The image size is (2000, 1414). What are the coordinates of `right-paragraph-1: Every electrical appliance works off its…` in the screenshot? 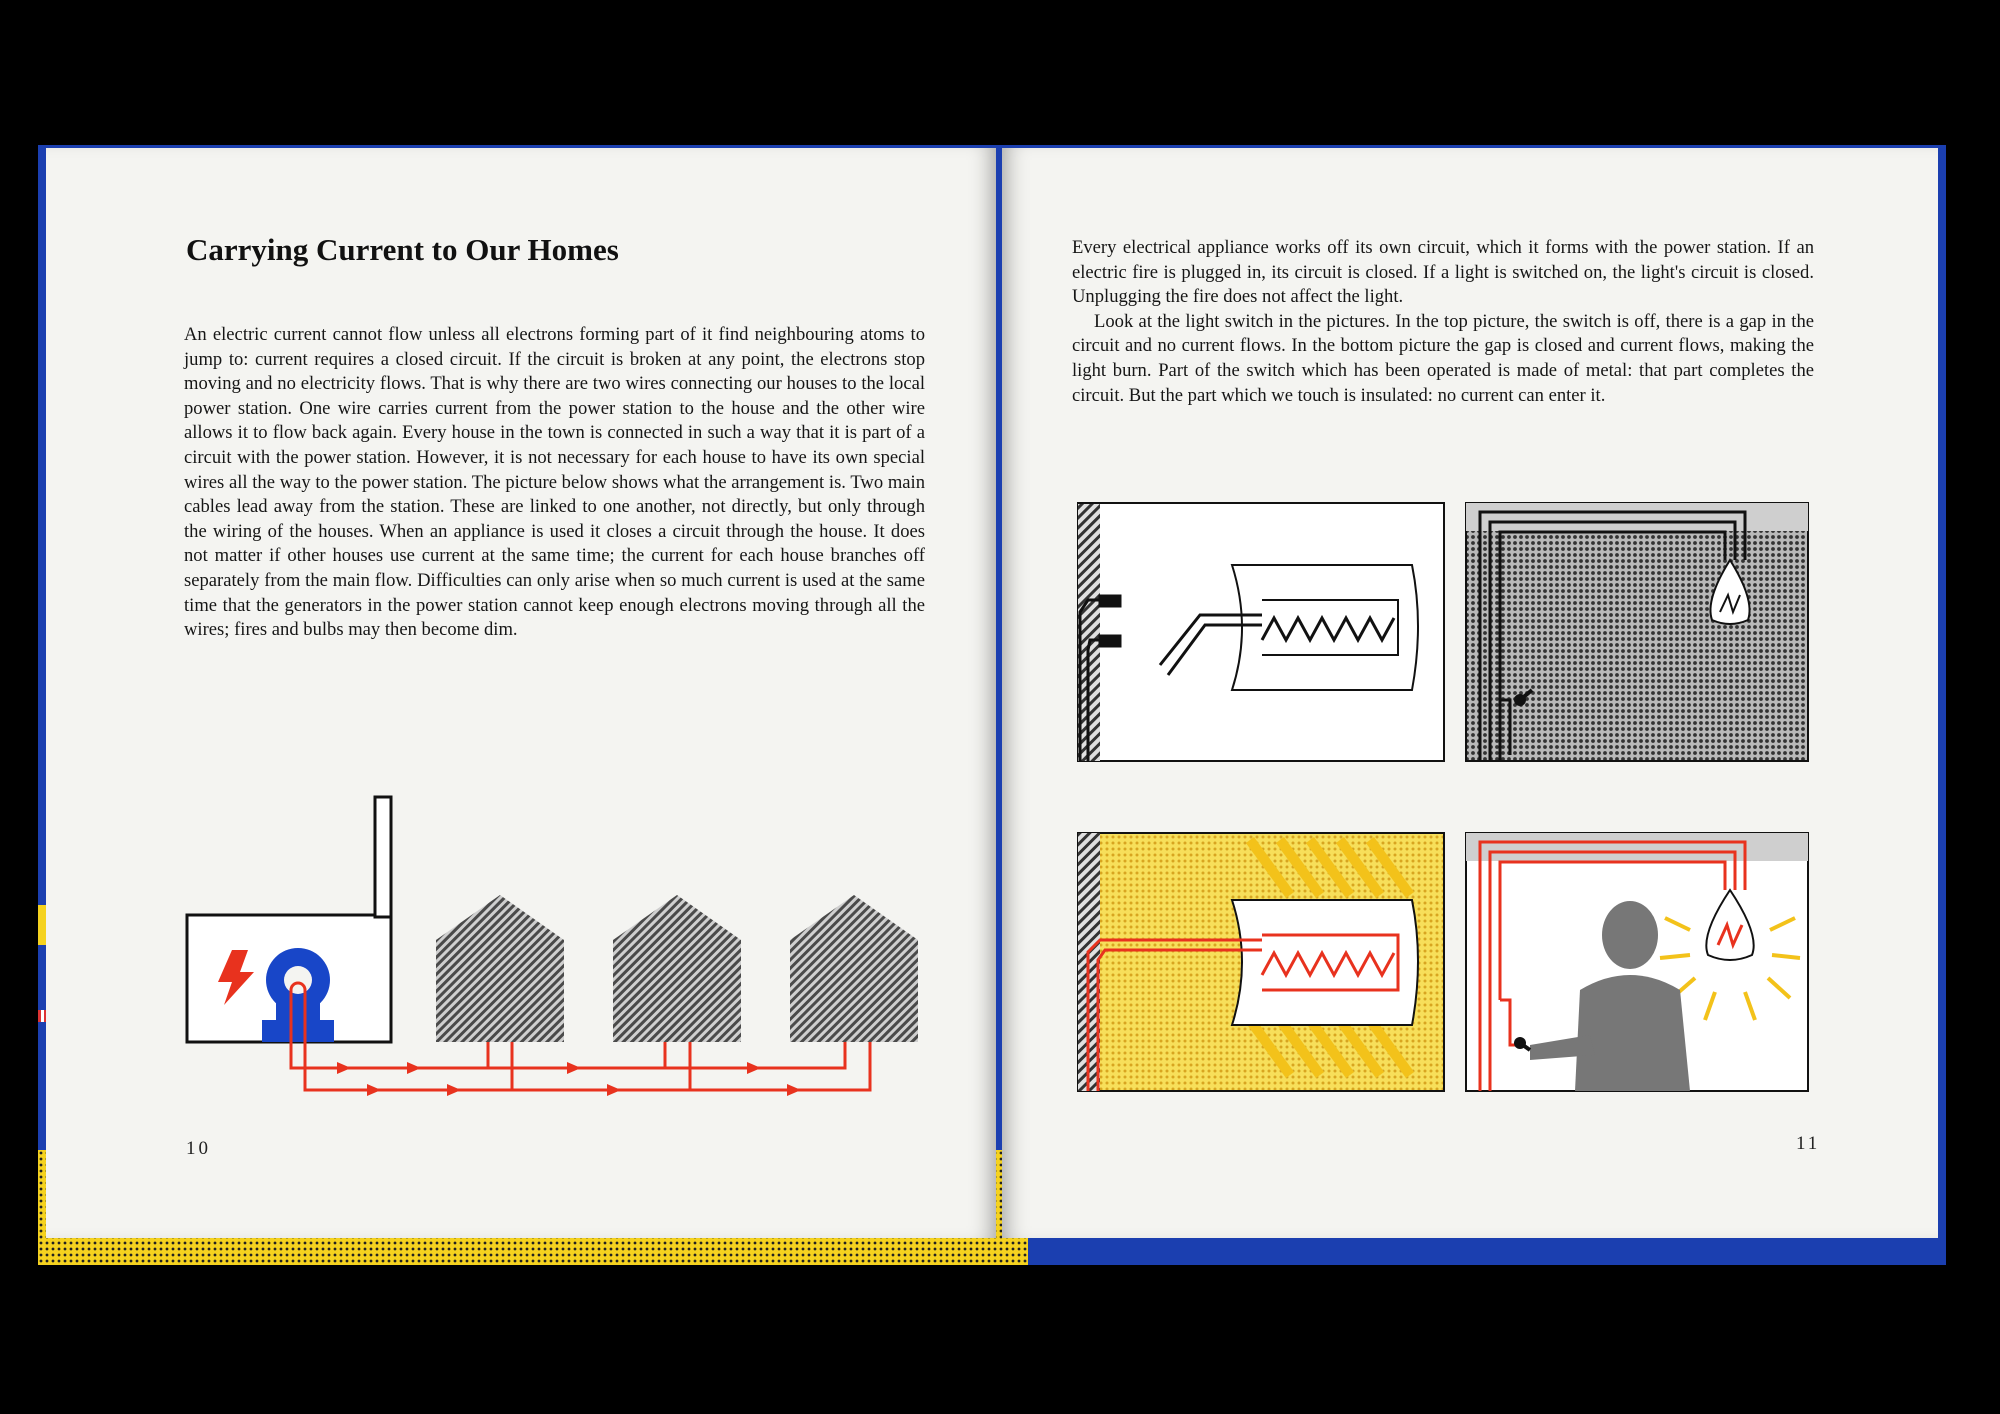 It's located at (1443, 272).